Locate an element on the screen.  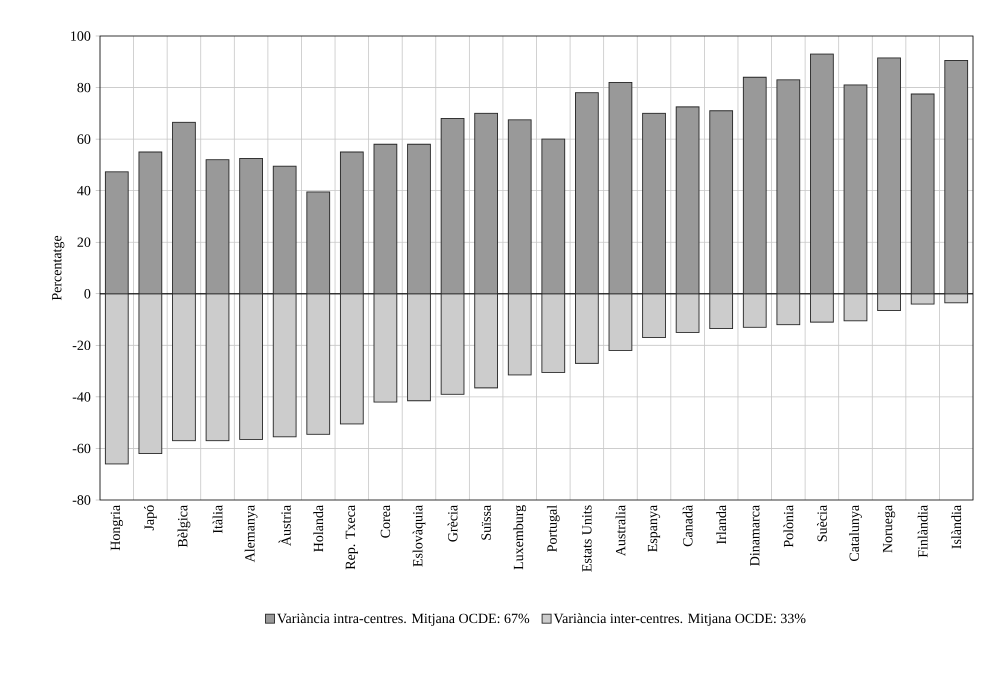
y-tick-label: -40 is located at coordinates (81, 397).